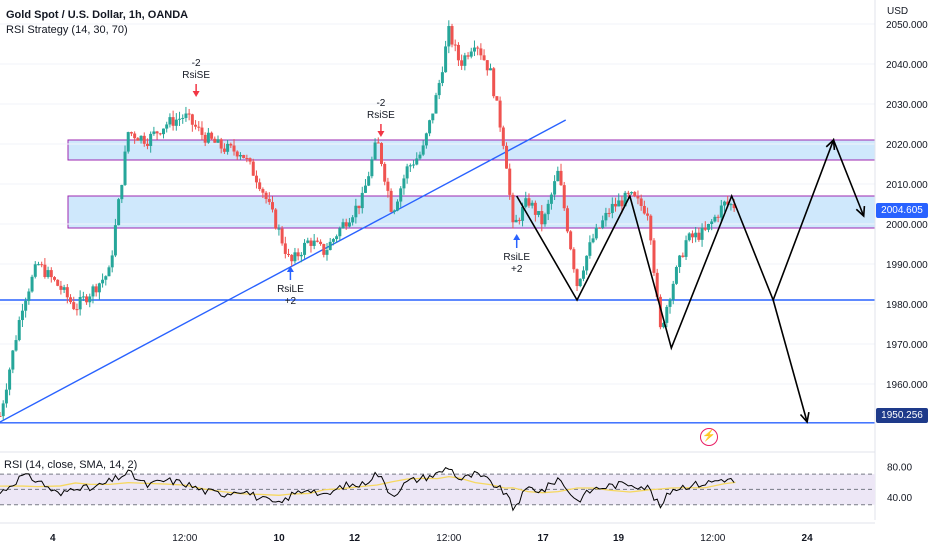 The image size is (932, 550). I want to click on signal-label: RsiLE, so click(516, 257).